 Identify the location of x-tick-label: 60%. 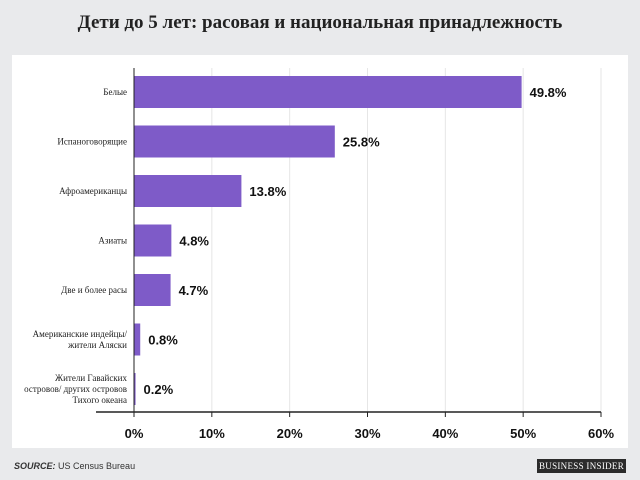
(601, 433).